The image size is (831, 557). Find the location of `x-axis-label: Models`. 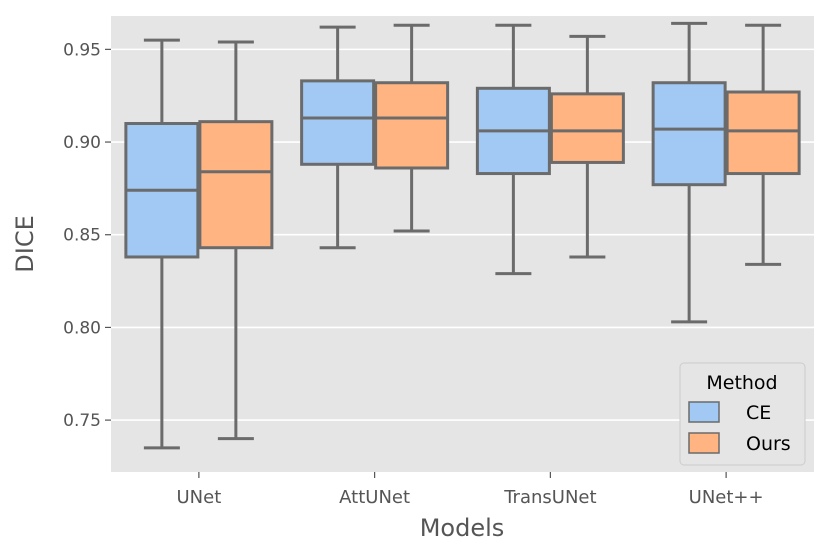

x-axis-label: Models is located at coordinates (462, 528).